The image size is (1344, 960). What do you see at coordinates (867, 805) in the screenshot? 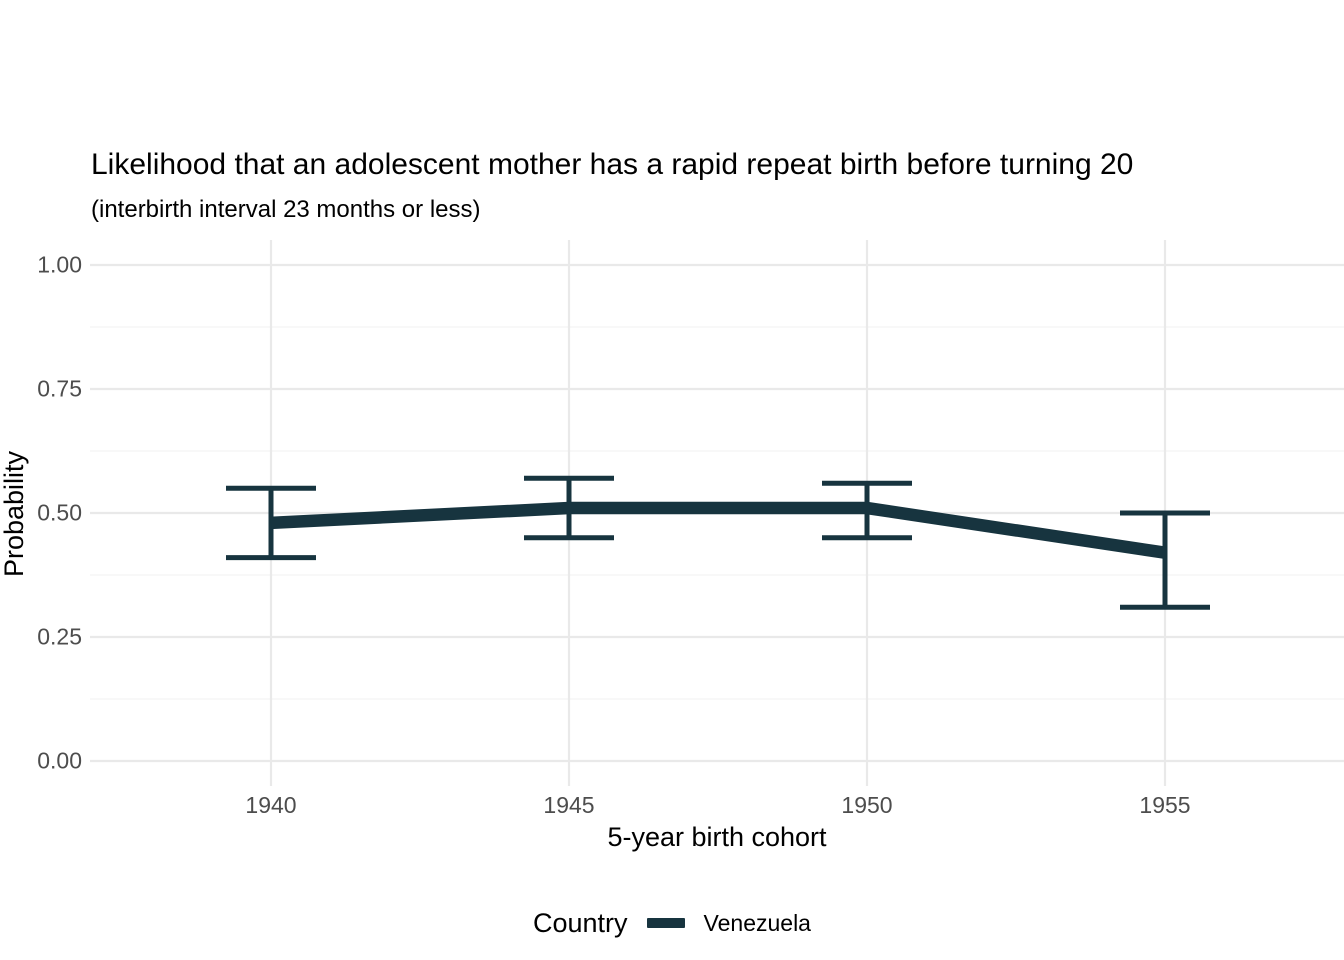
I see `x-tick-label: 1950` at bounding box center [867, 805].